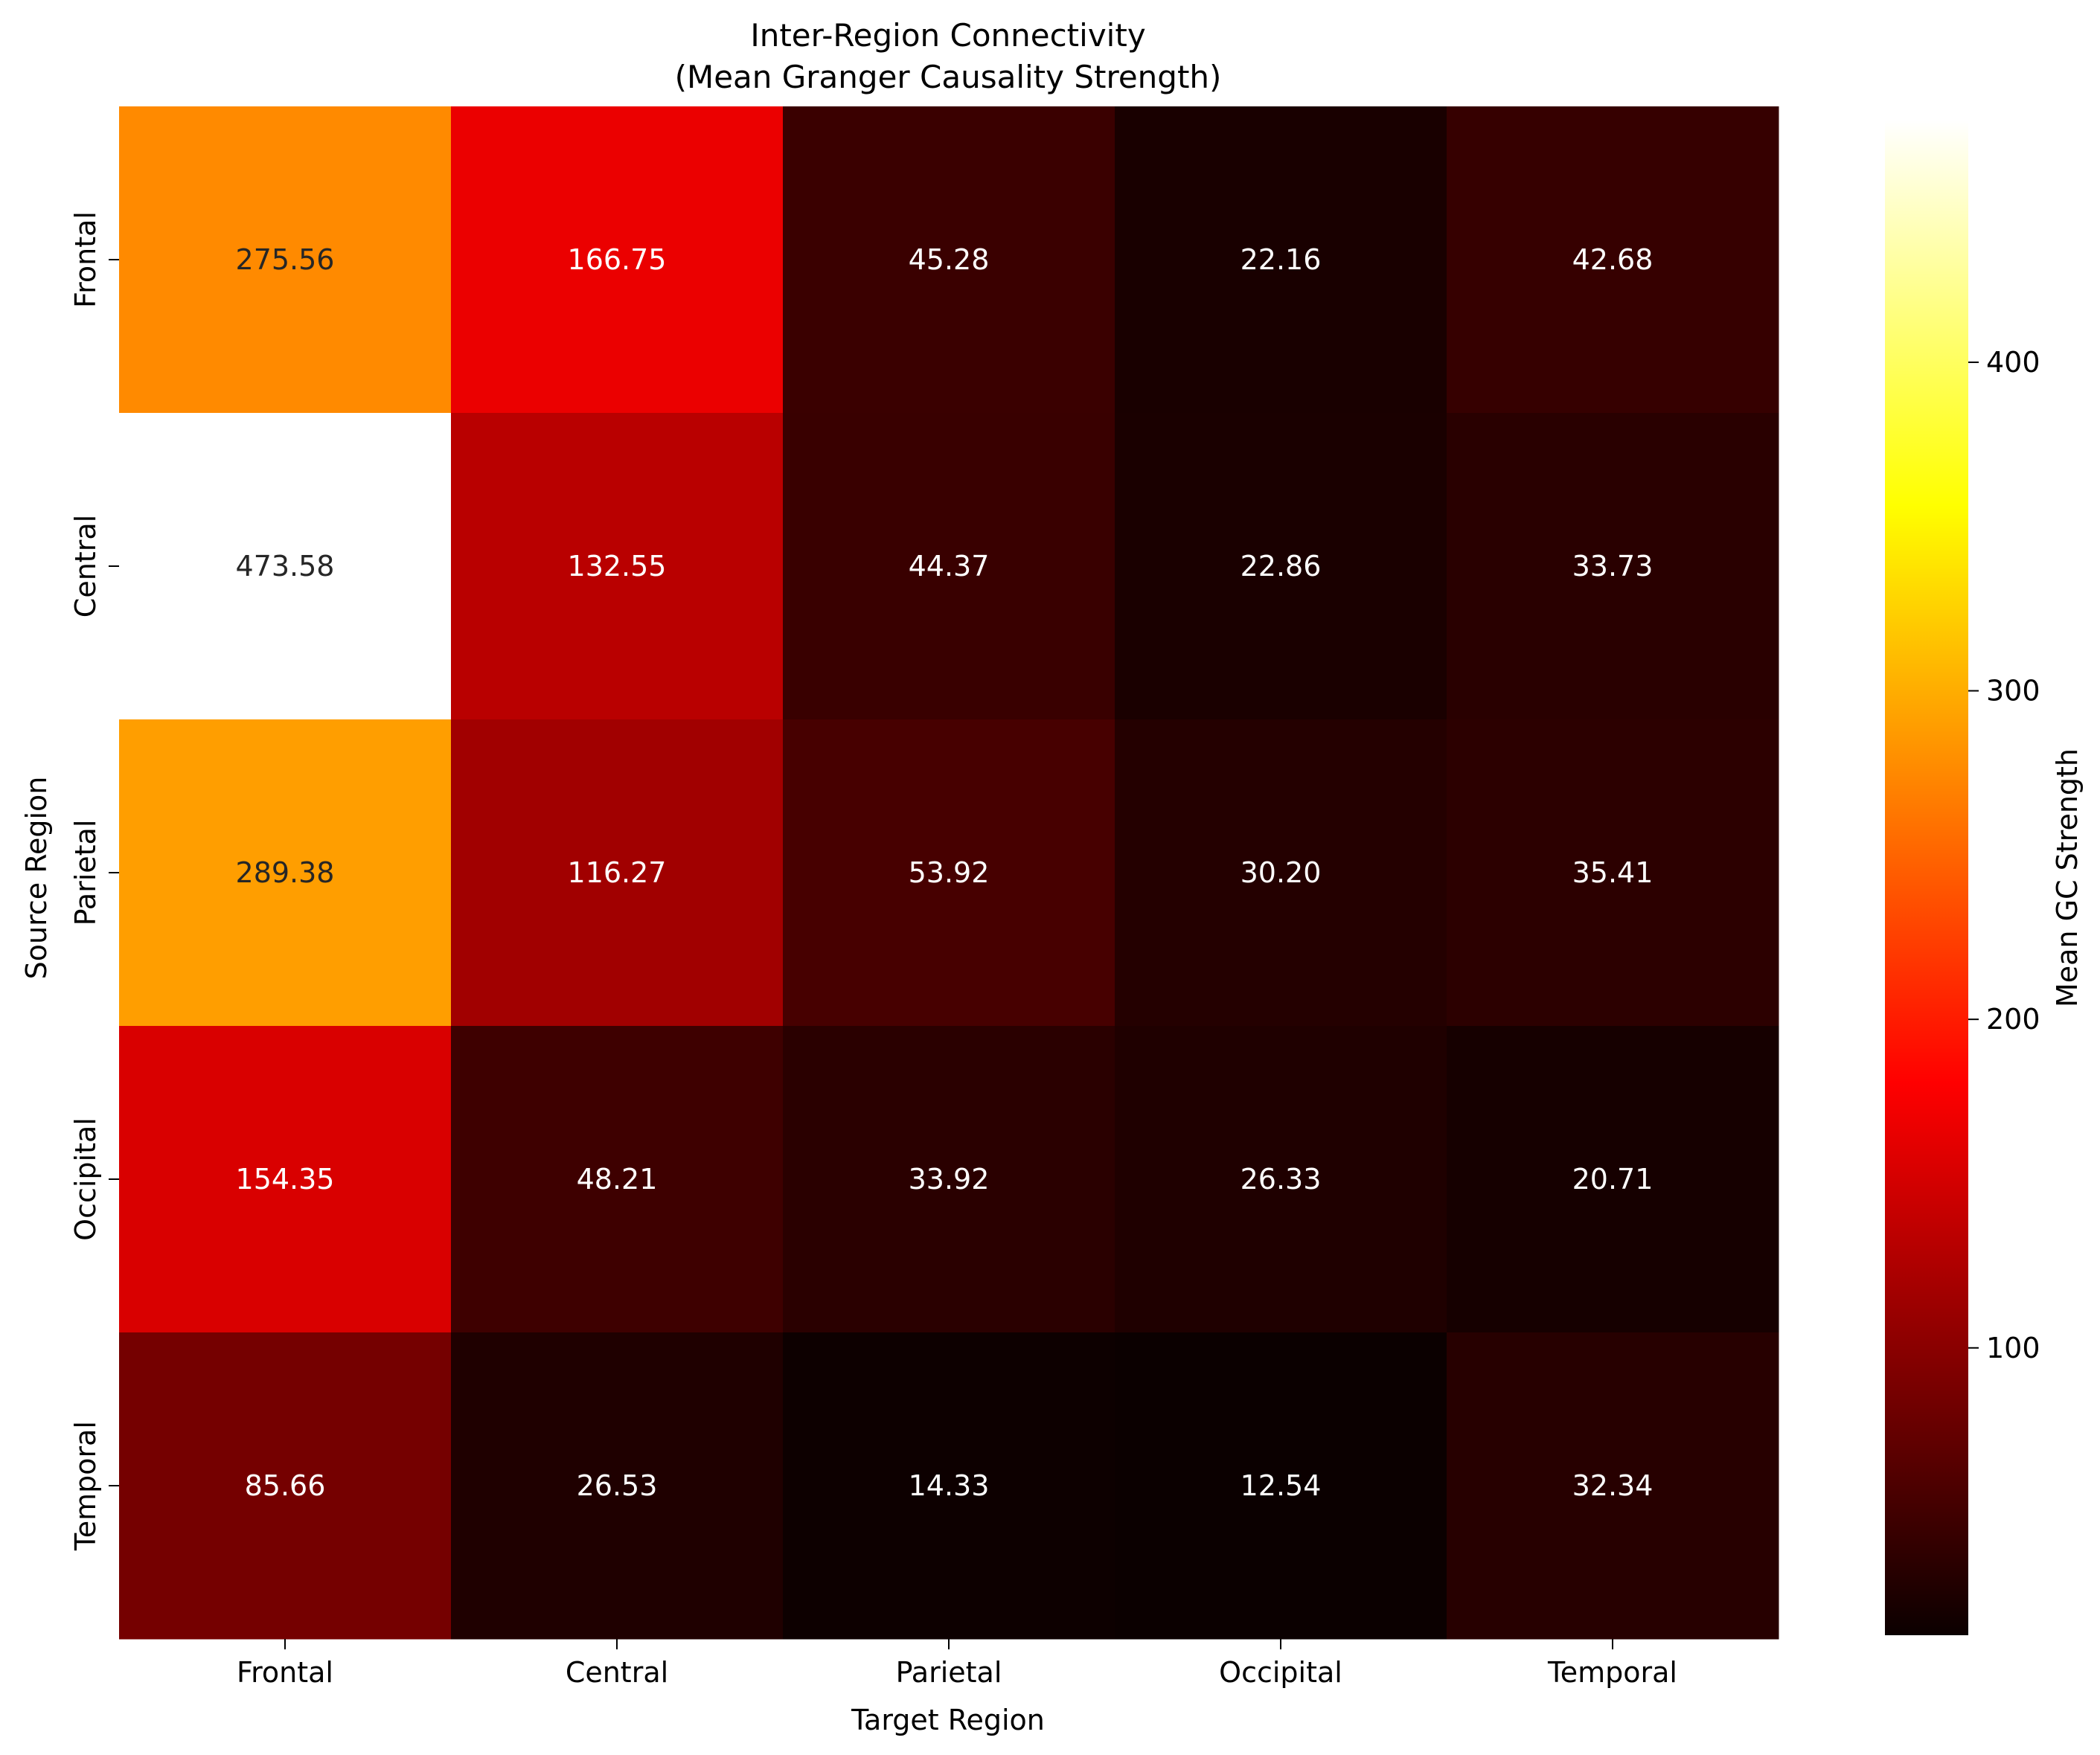 Image resolution: width=2100 pixels, height=1755 pixels. I want to click on cell-value-label: 116.27, so click(618, 873).